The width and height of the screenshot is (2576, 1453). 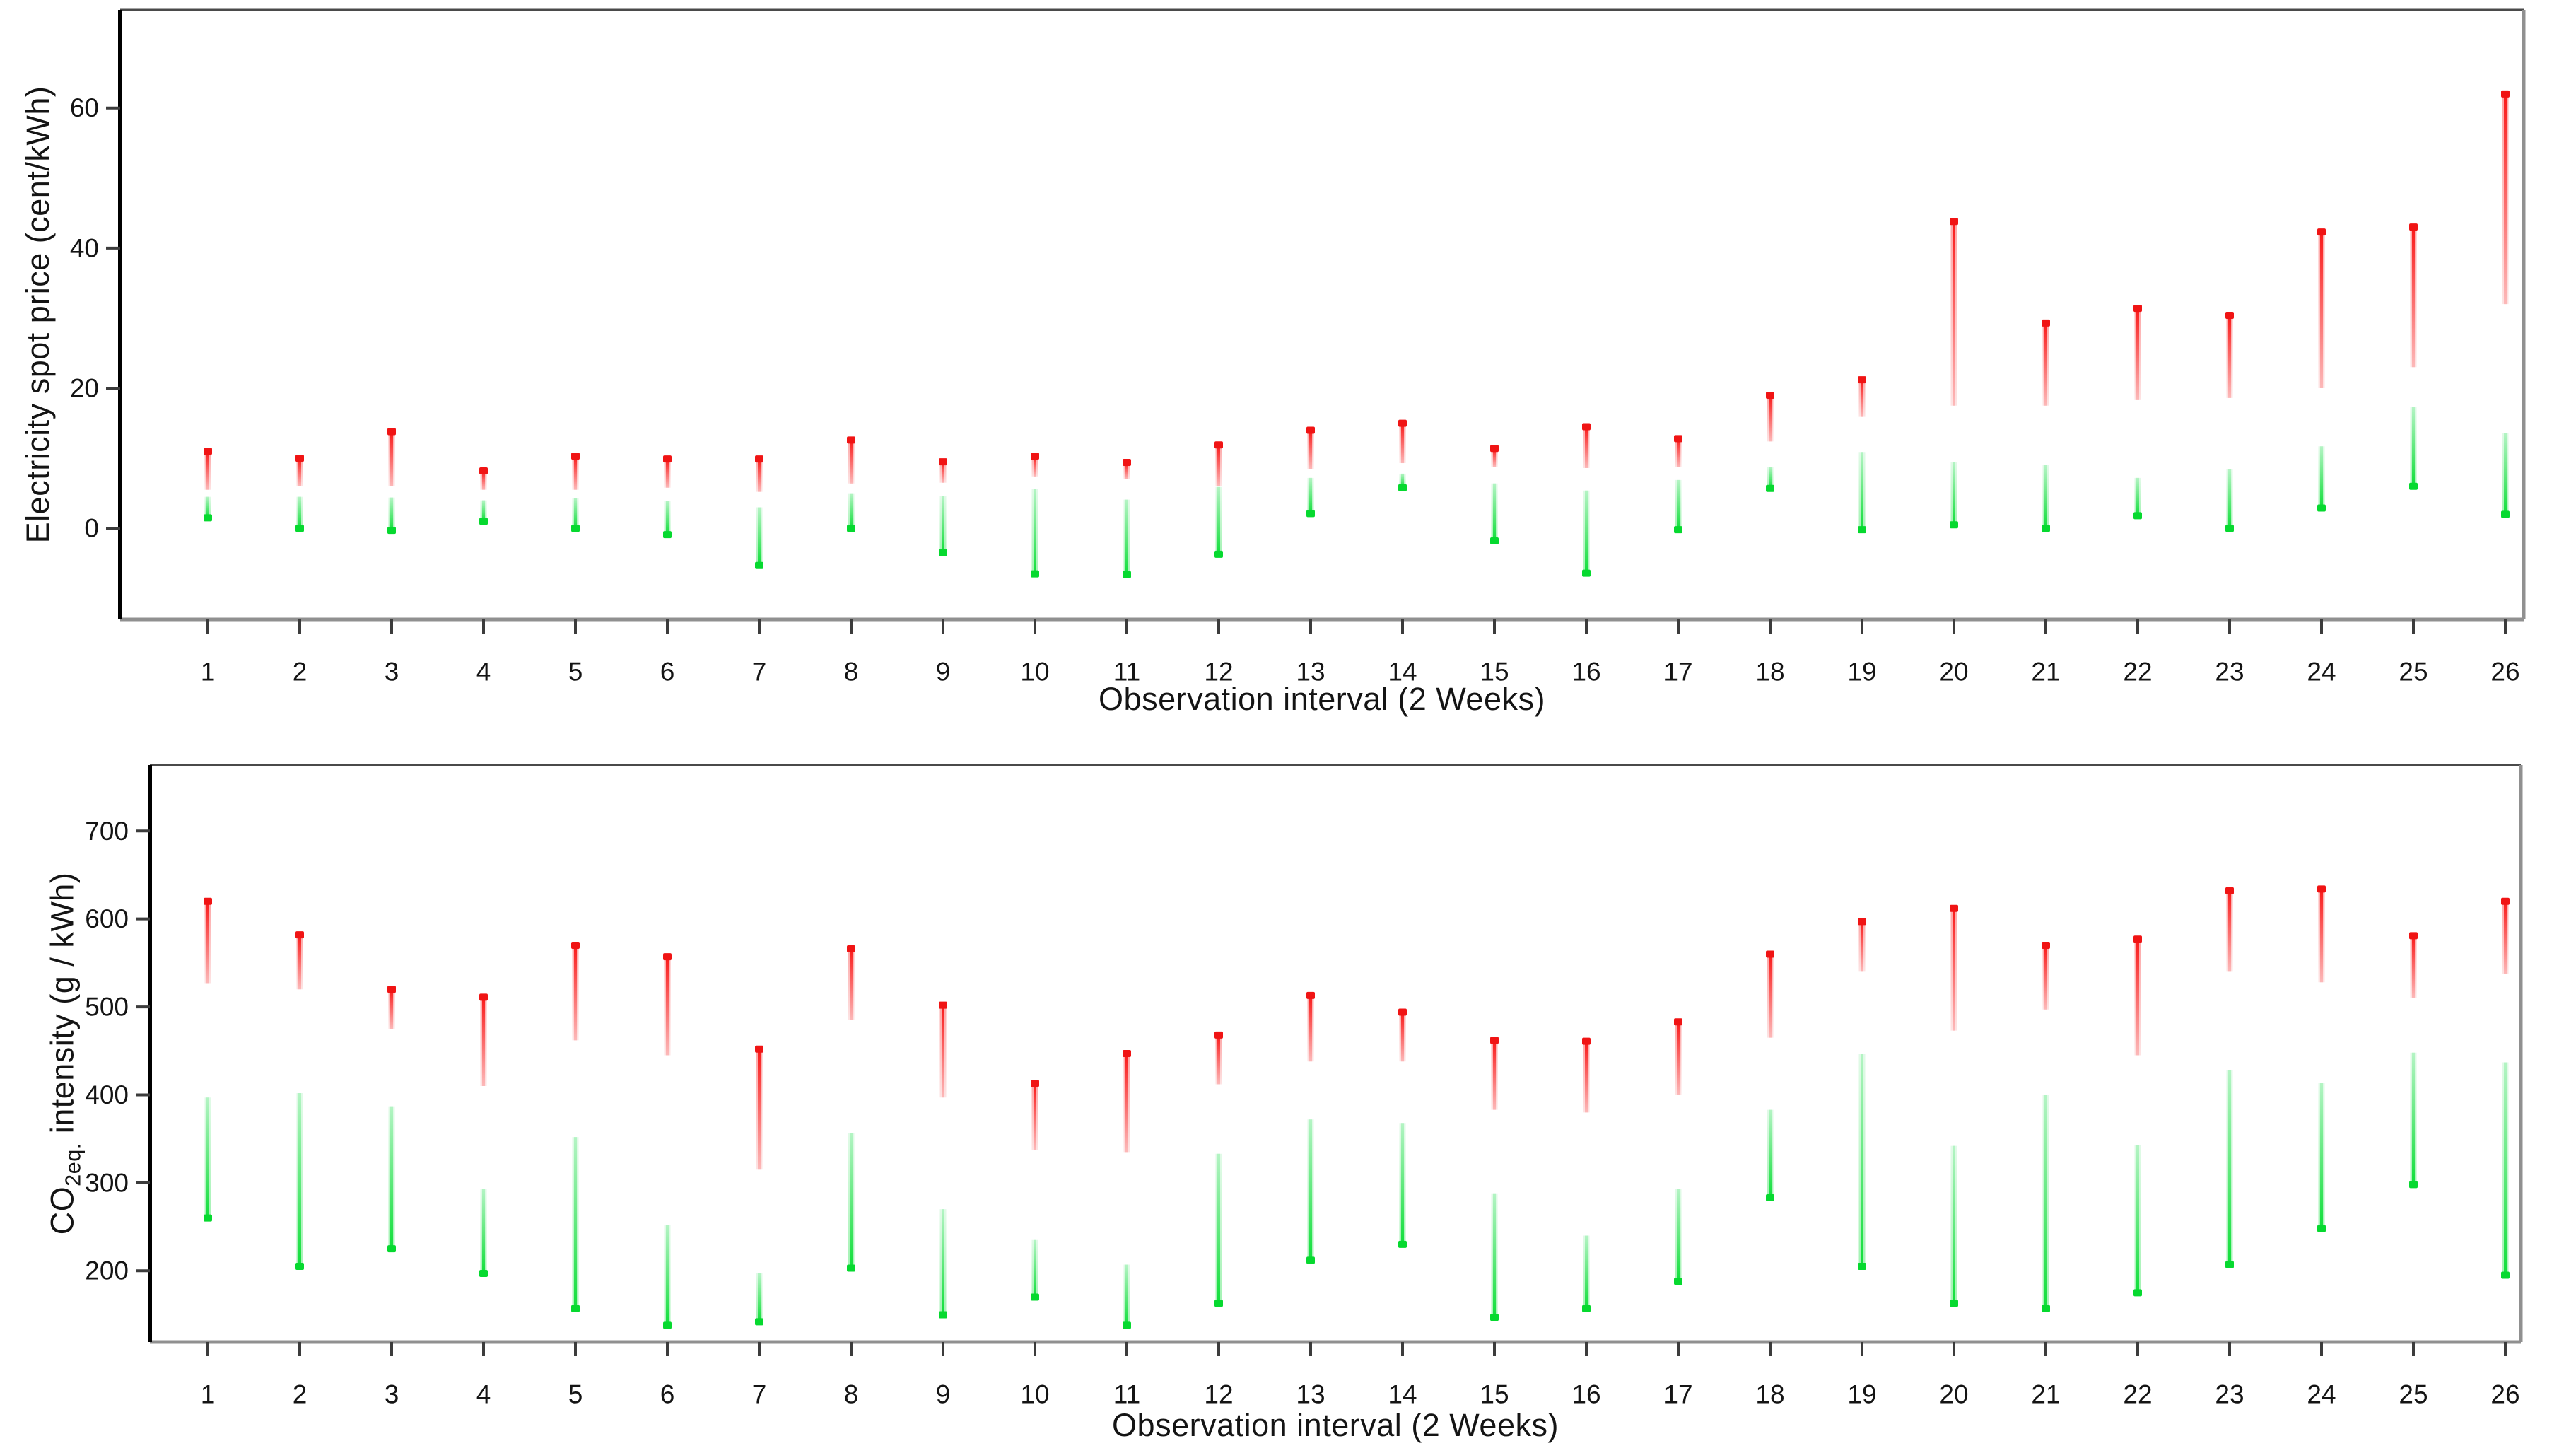 I want to click on t-x-tick-label: 26, so click(x=2504, y=672).